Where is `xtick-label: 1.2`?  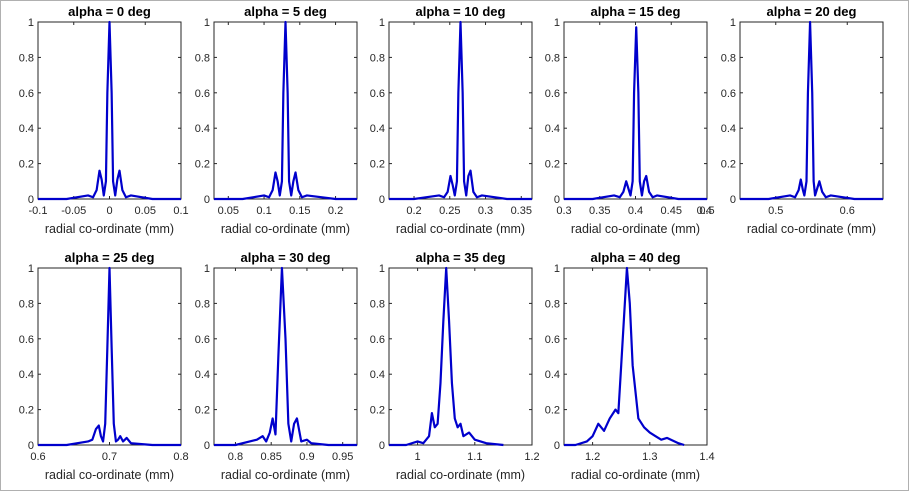 xtick-label: 1.2 is located at coordinates (592, 457).